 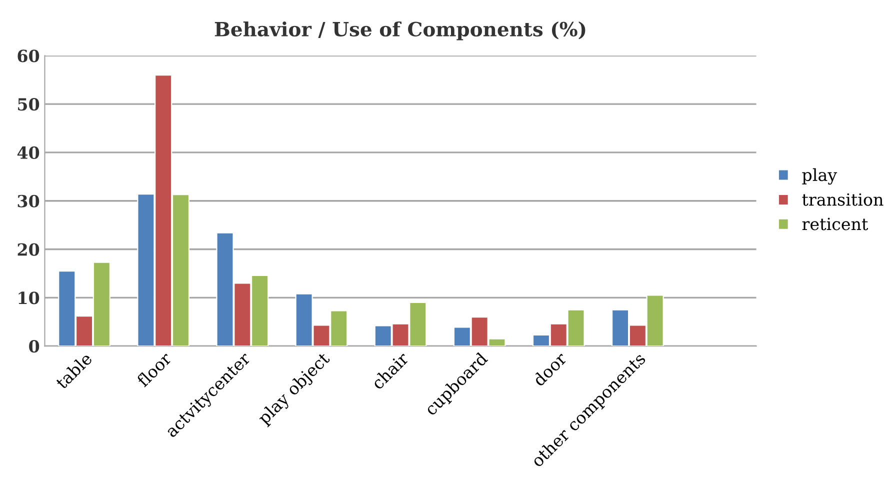 I want to click on y-tick-label: 10, so click(x=29, y=298).